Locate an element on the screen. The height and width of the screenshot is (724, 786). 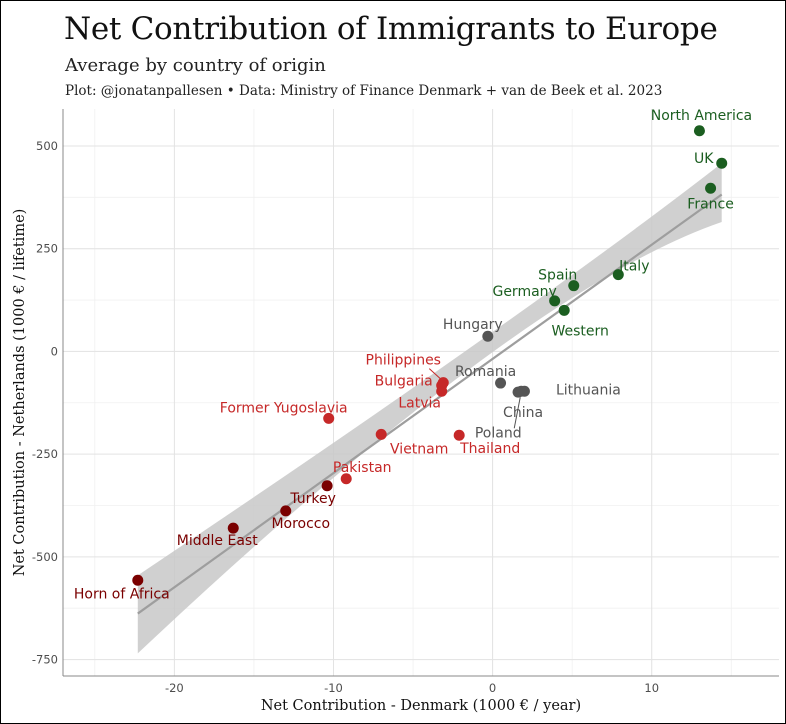
label-uk: UK is located at coordinates (704, 159).